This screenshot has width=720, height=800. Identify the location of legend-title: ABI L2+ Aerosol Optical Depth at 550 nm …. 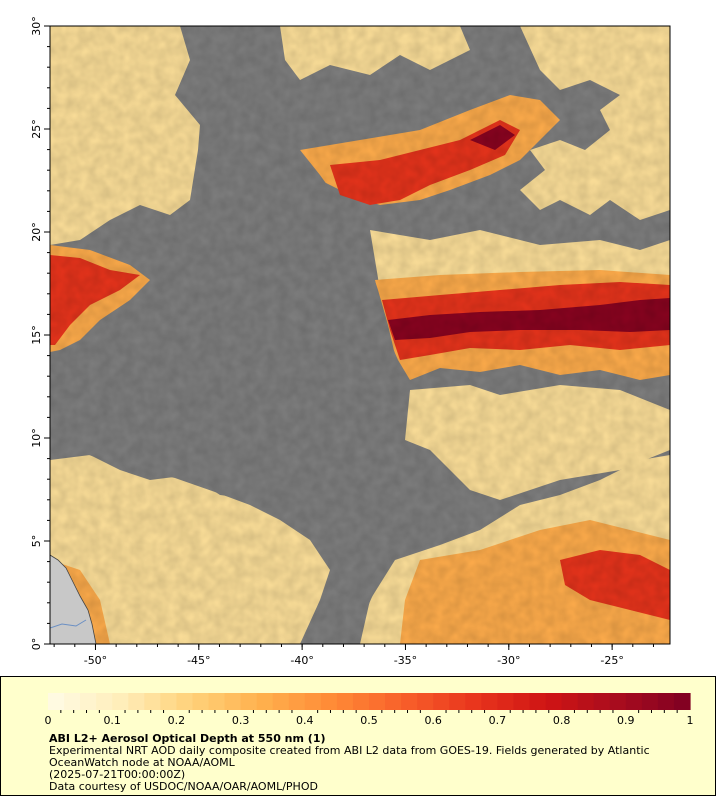
(187, 738).